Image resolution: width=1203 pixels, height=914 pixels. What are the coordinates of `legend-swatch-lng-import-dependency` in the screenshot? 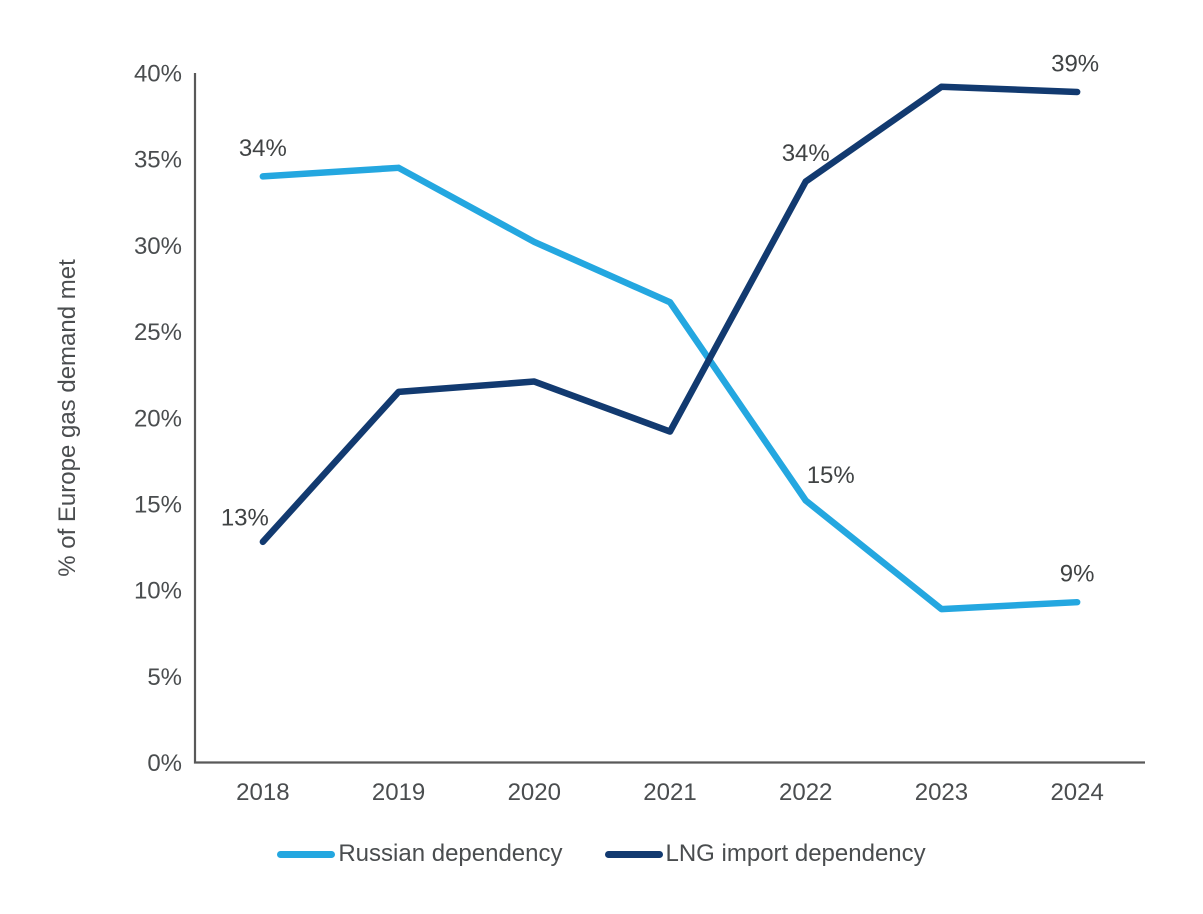 It's located at (633, 854).